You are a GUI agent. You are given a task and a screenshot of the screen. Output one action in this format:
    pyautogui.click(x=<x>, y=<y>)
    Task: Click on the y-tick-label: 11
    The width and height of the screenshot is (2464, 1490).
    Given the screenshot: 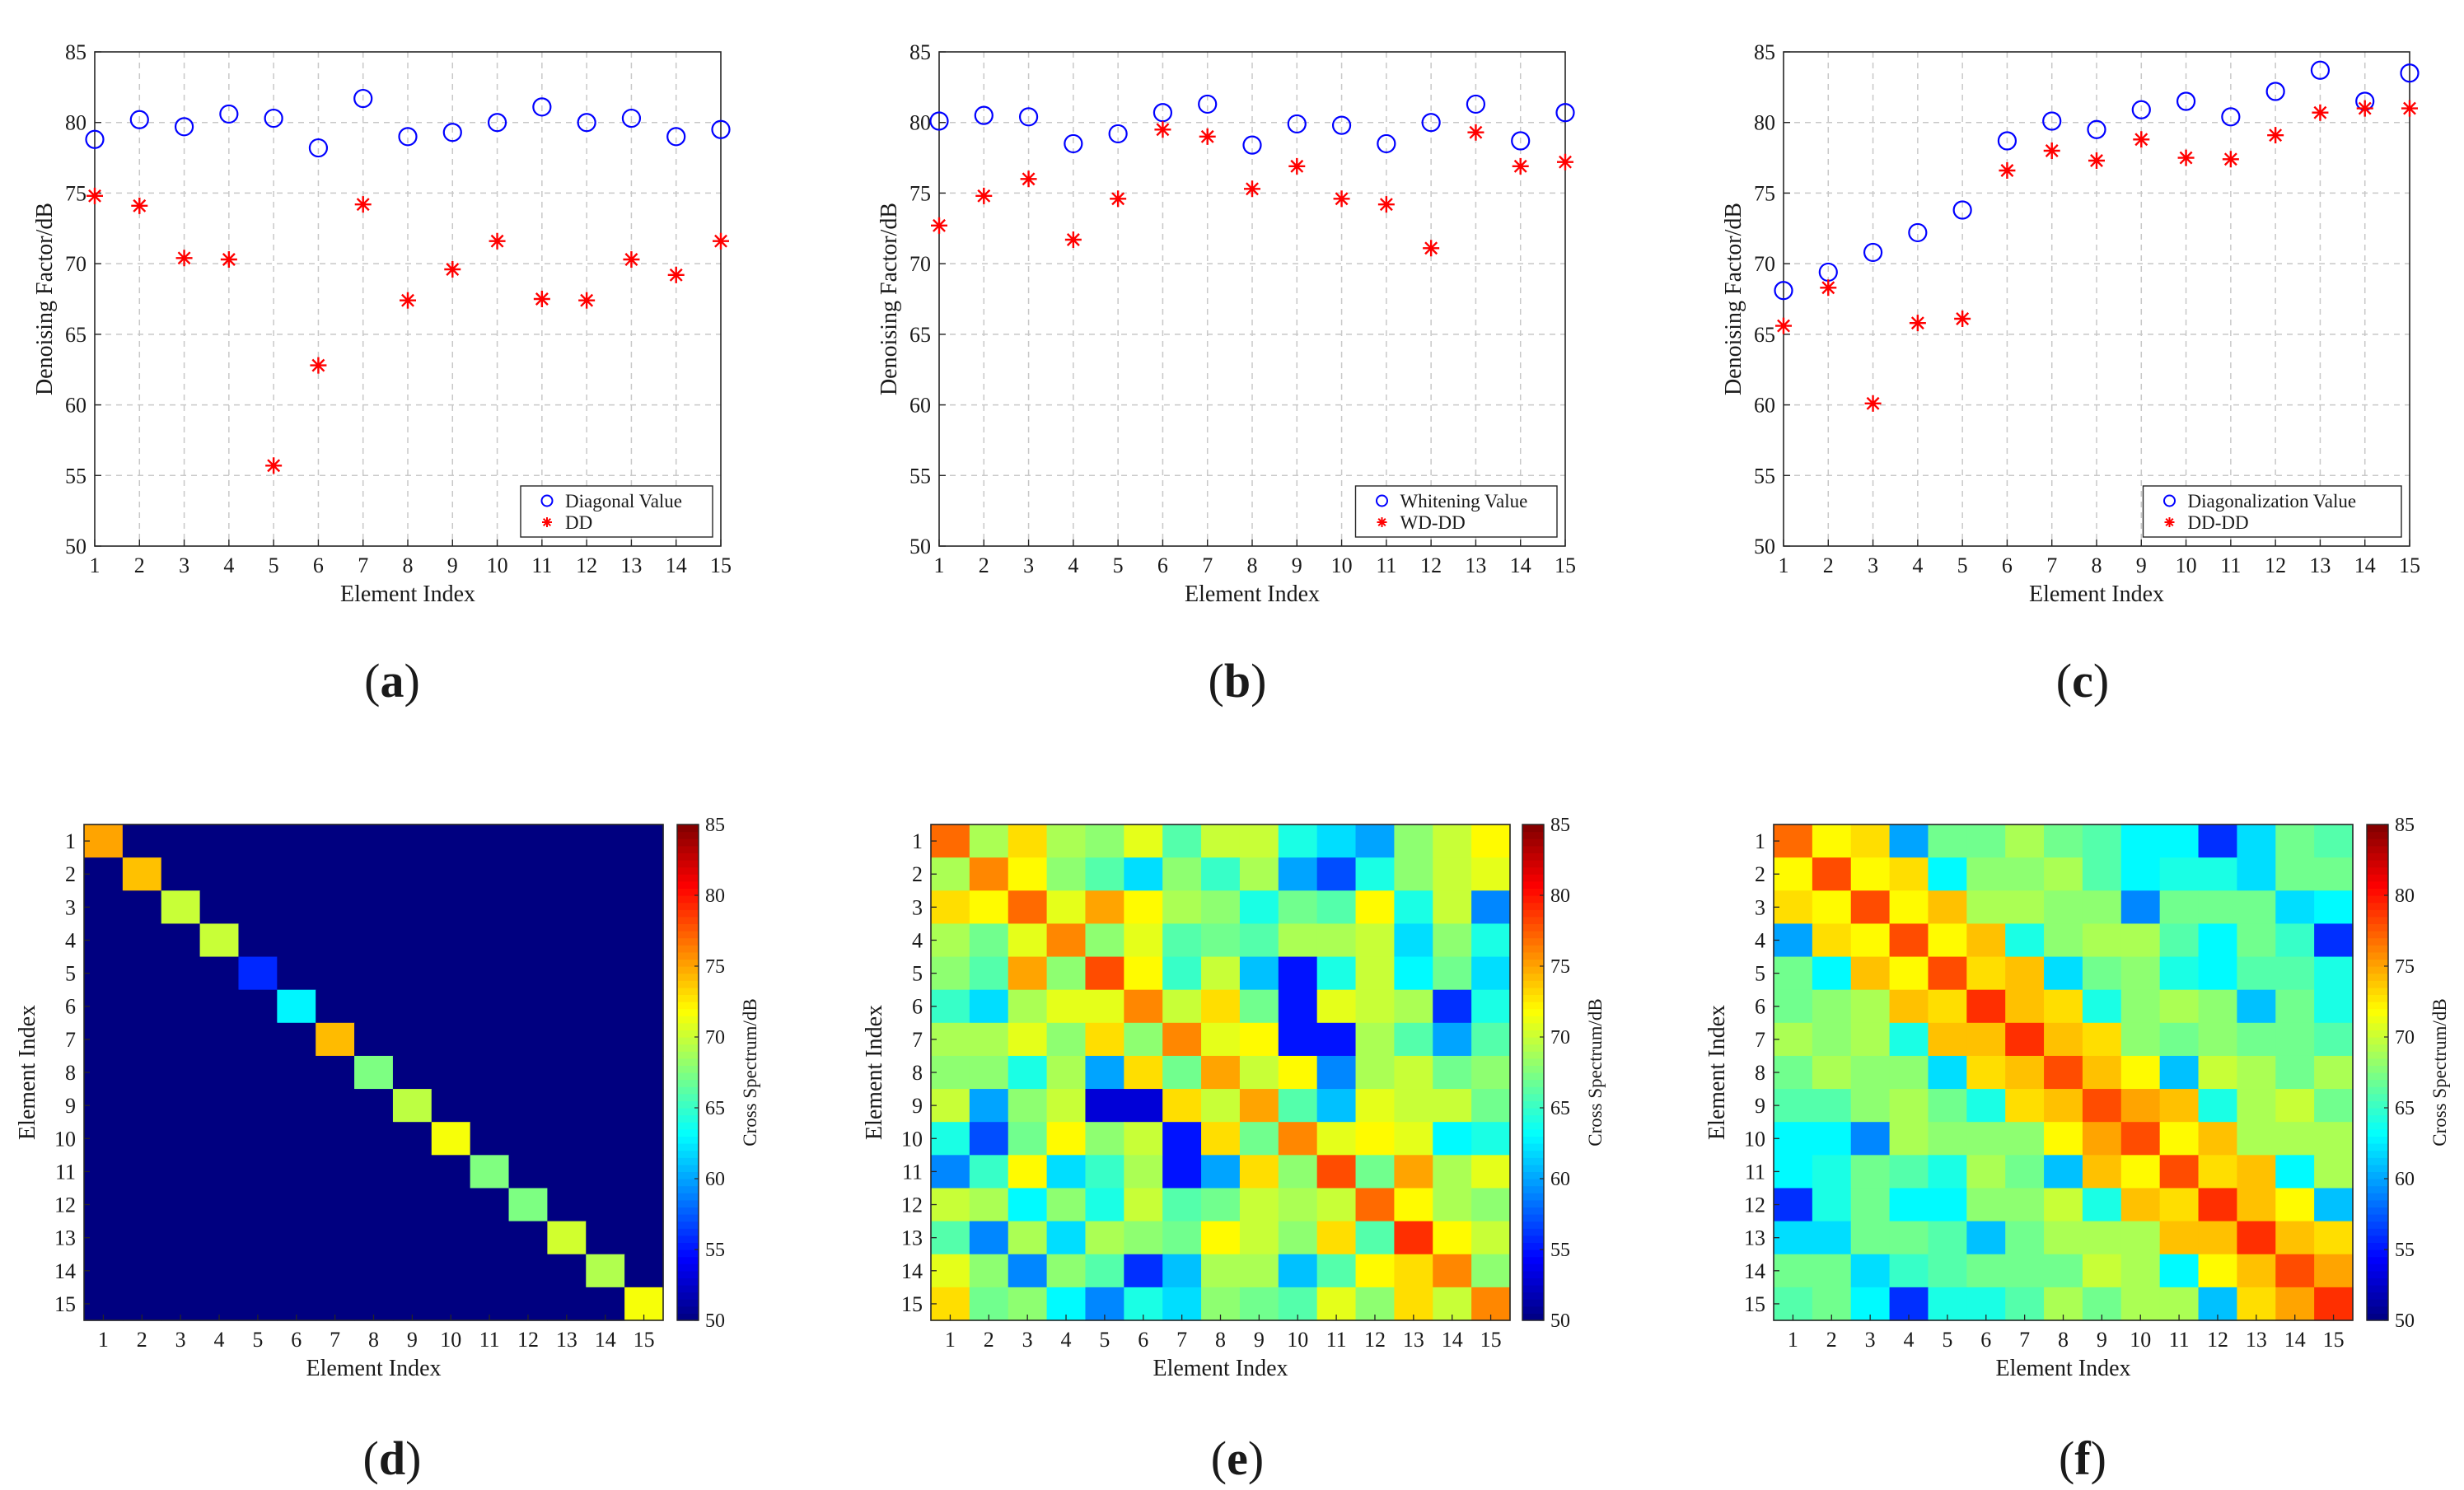 What is the action you would take?
    pyautogui.click(x=1755, y=1172)
    